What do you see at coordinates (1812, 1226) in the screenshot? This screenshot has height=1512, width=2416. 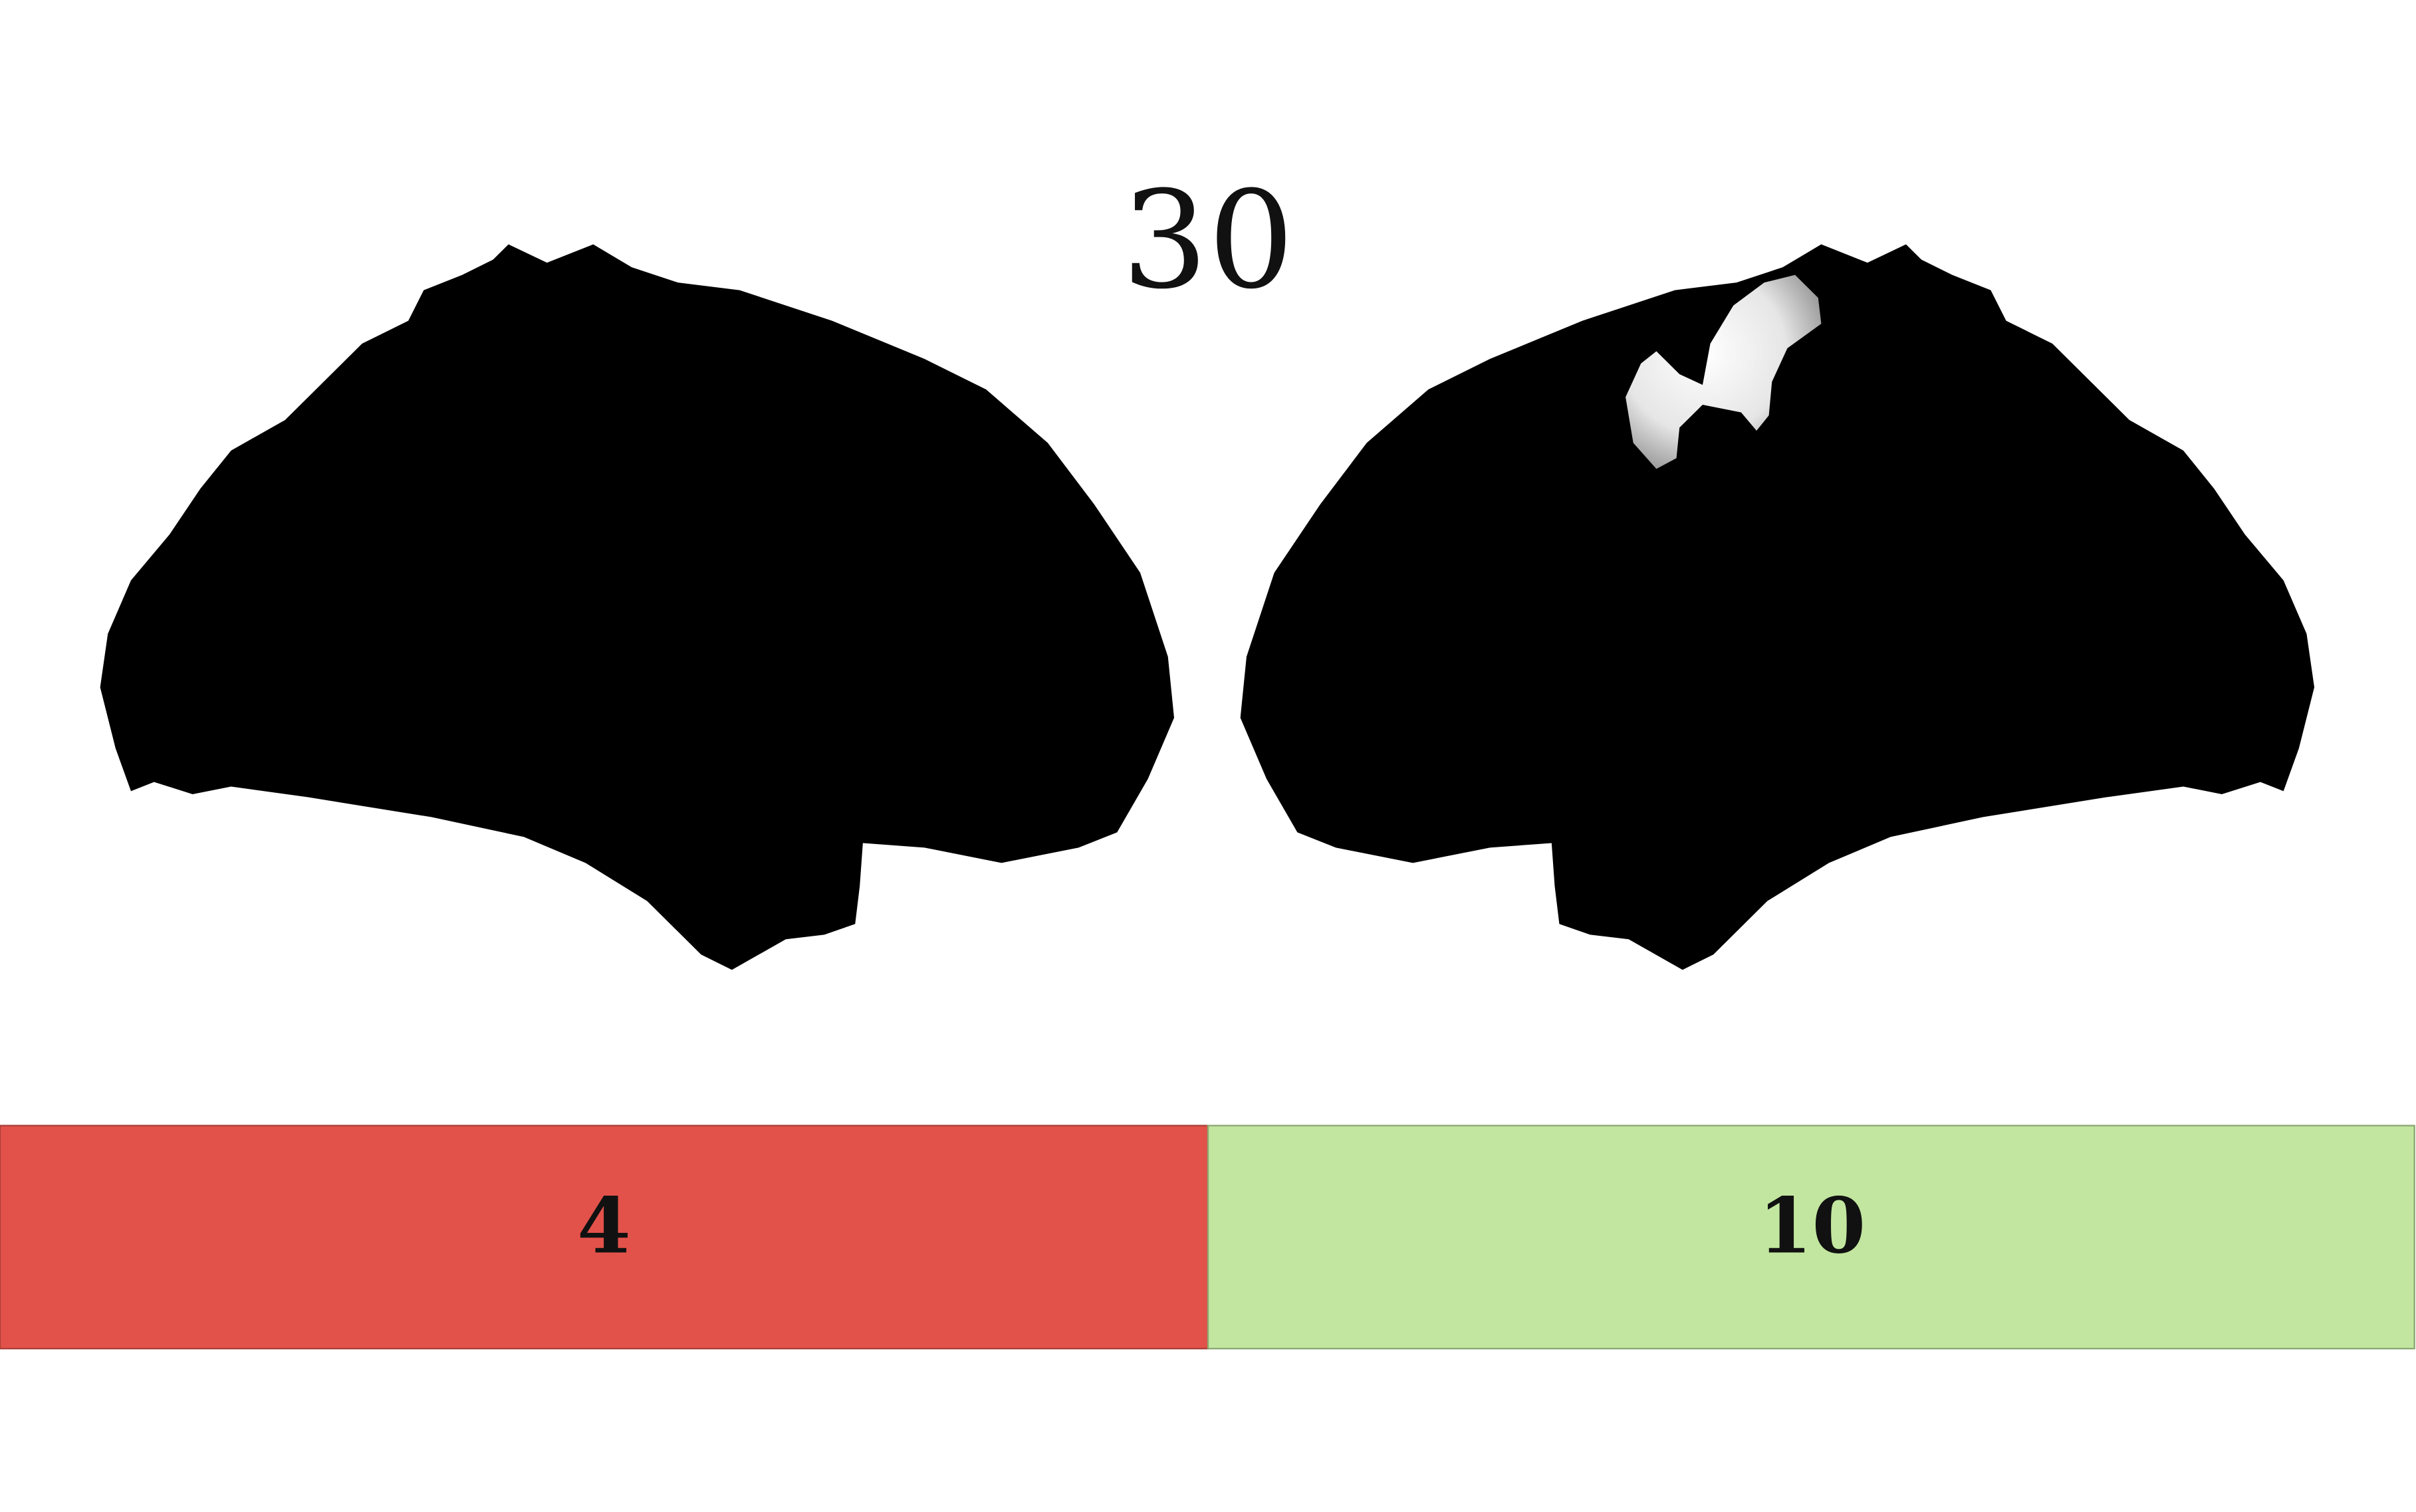 I see `panel-label: 10` at bounding box center [1812, 1226].